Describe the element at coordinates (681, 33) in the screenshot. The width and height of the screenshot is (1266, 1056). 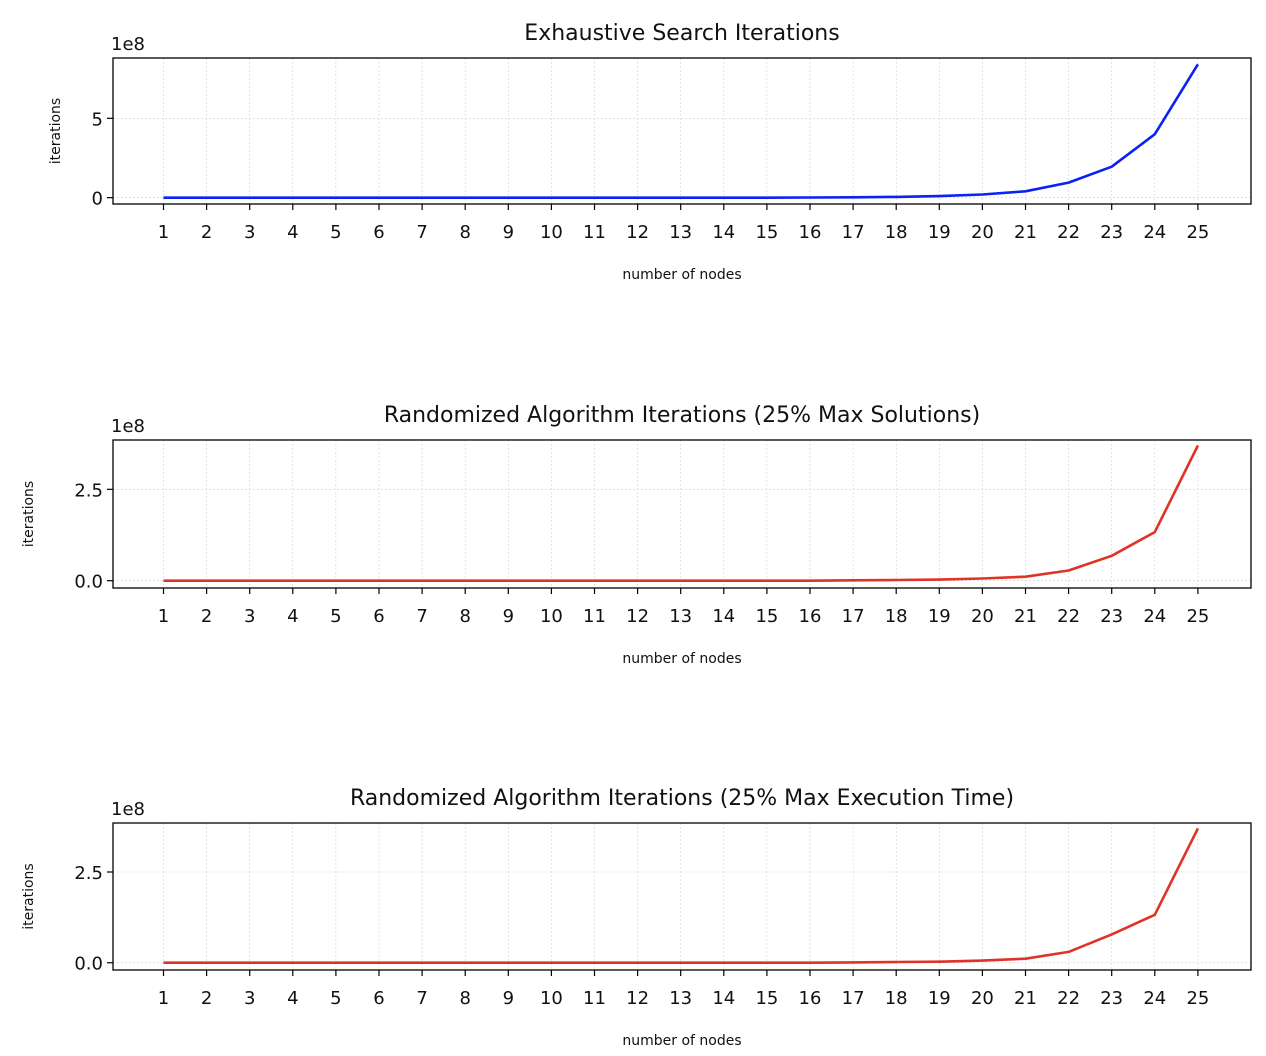
I see `chart-title: Exhaustive Search Iterations` at that location.